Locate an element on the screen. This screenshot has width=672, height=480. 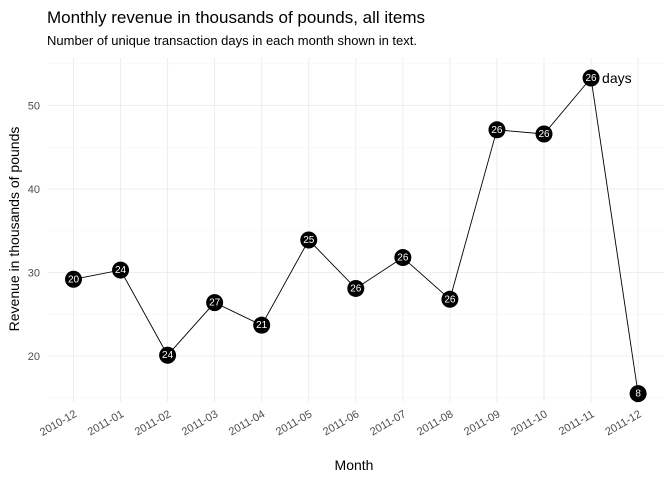
x-axis-title: Month is located at coordinates (354, 465).